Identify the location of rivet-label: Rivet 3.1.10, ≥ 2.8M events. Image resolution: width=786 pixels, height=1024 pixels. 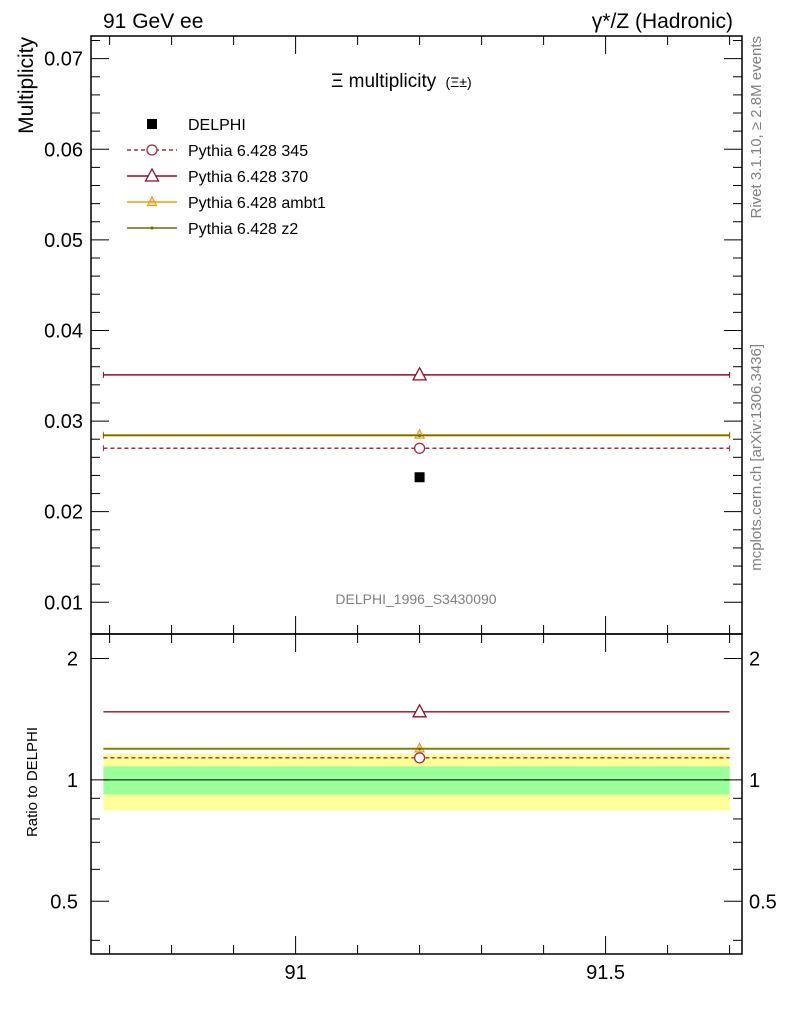
(756, 127).